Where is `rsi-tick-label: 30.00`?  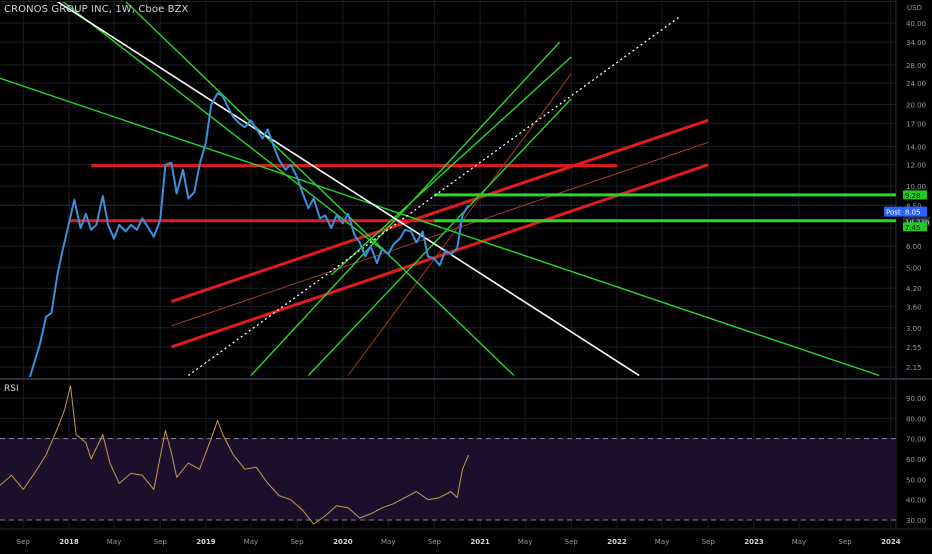 rsi-tick-label: 30.00 is located at coordinates (916, 521).